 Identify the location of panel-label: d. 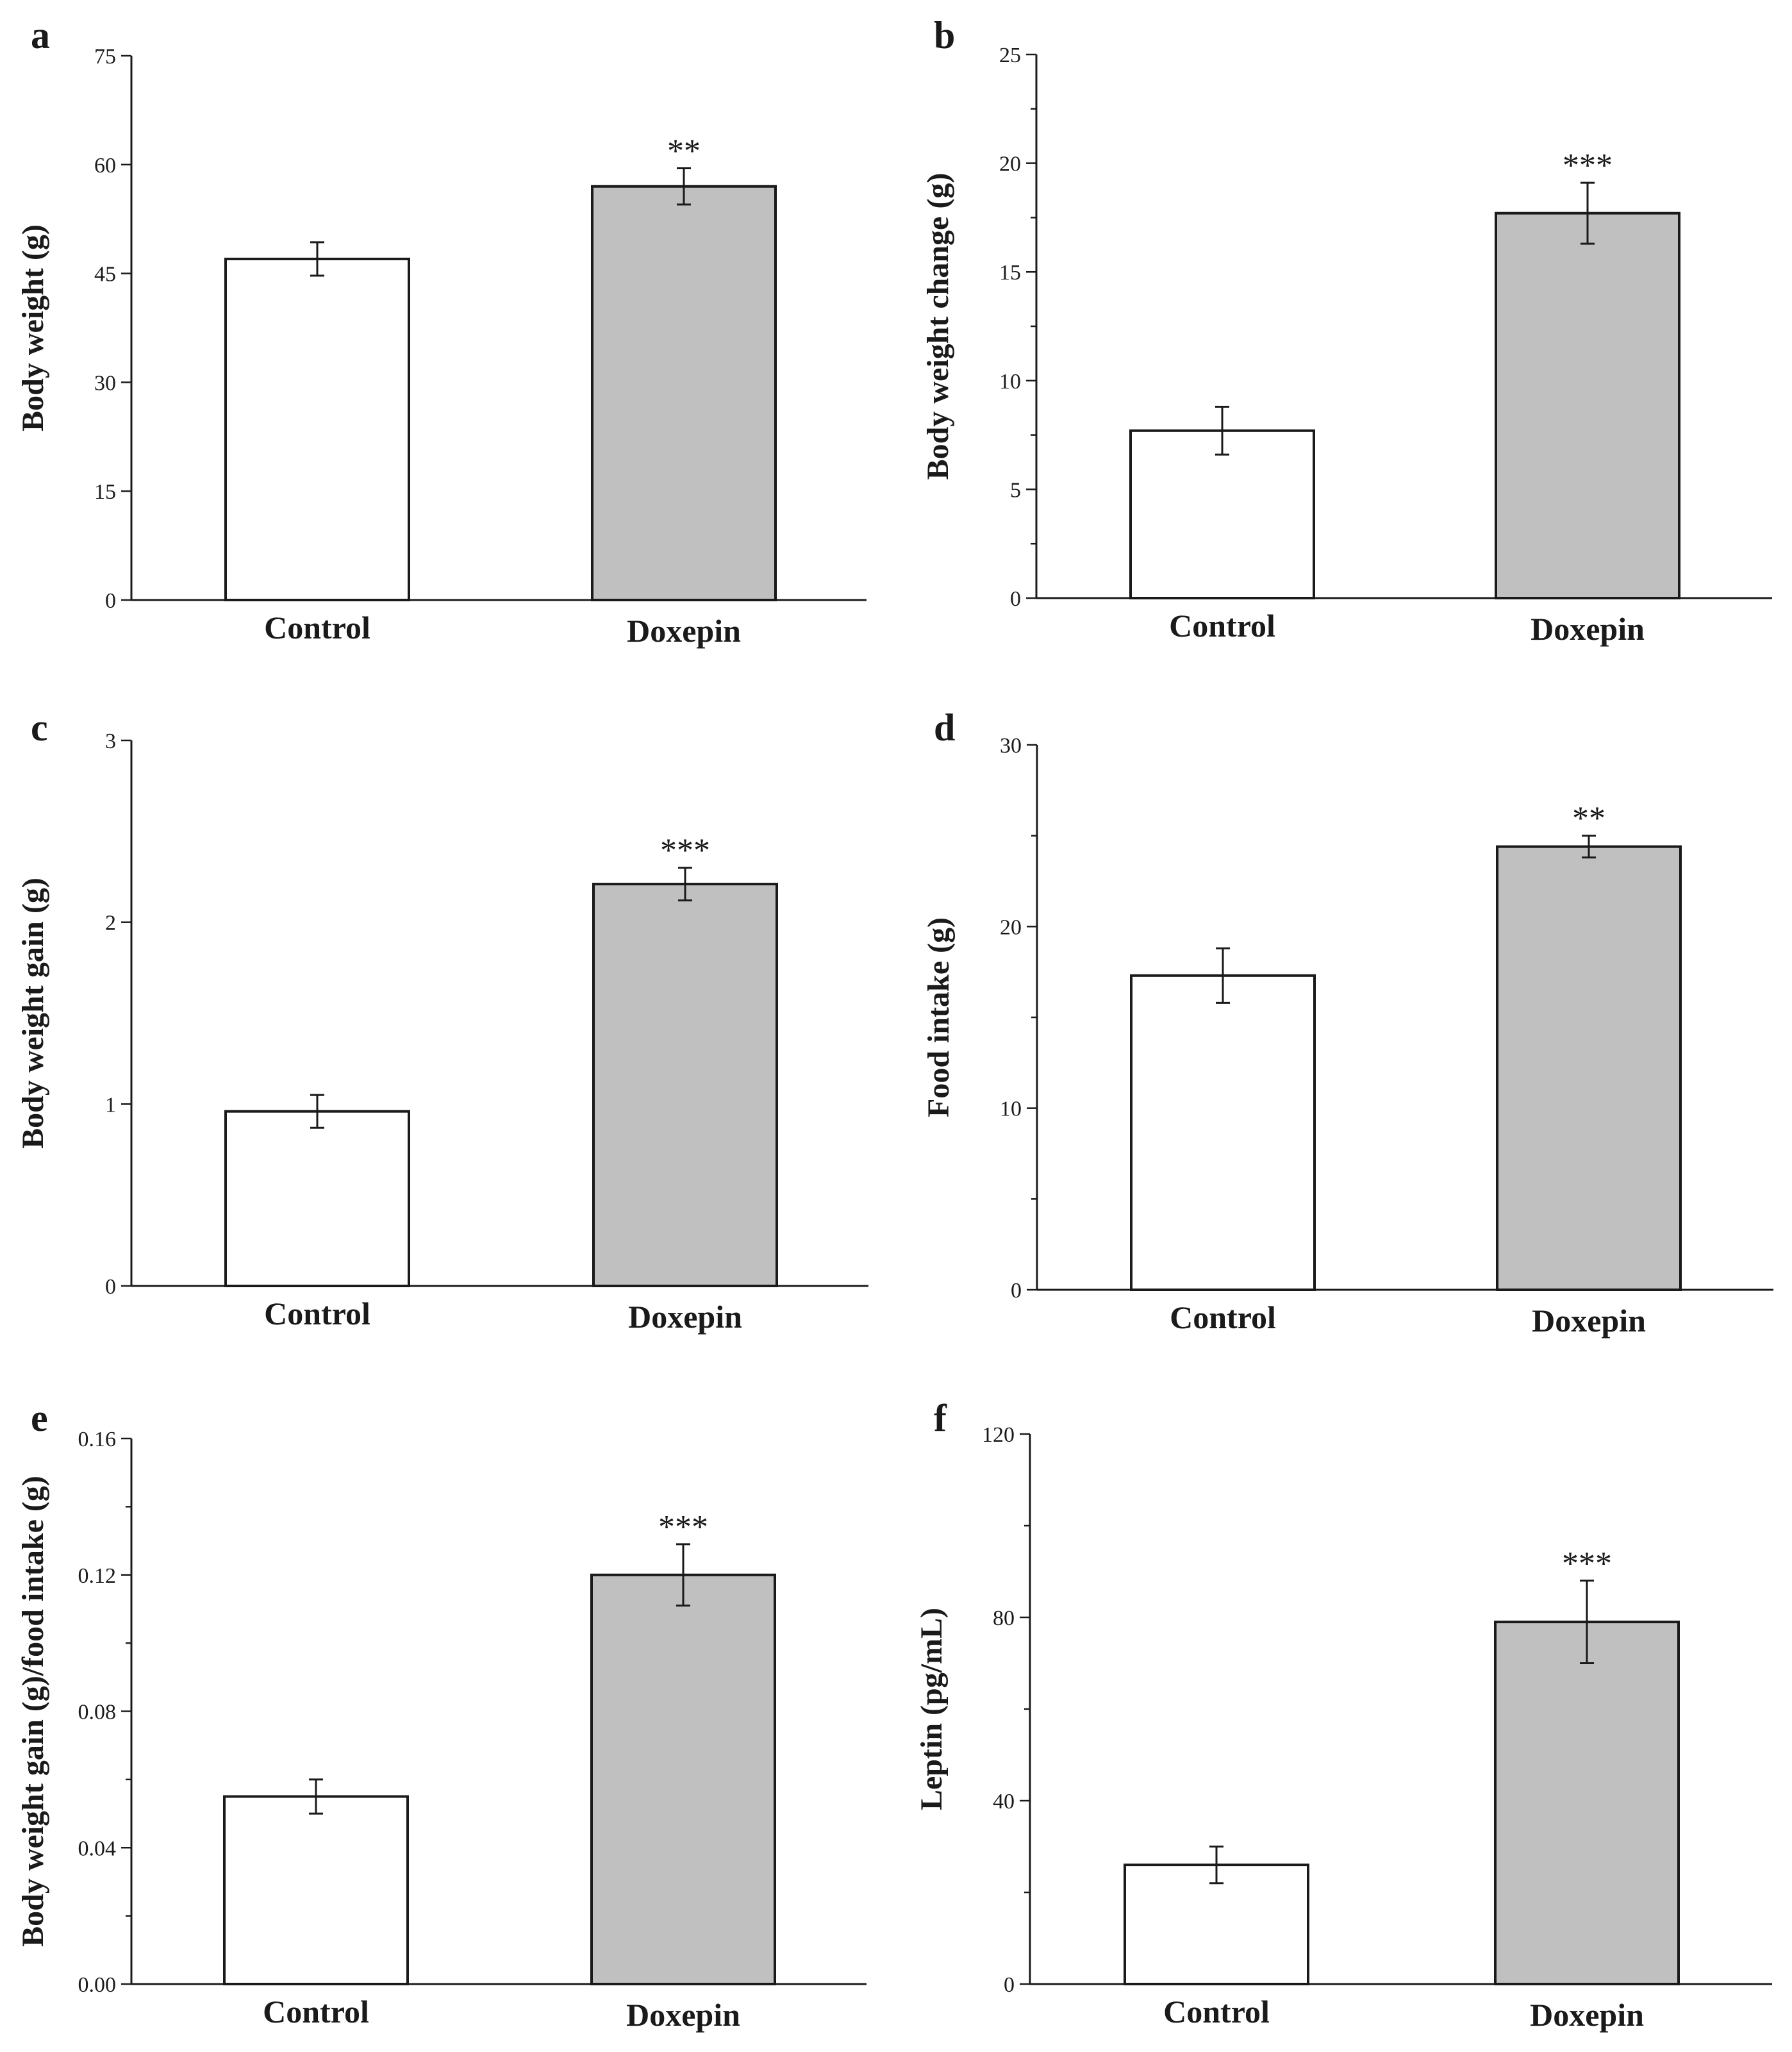
(945, 727).